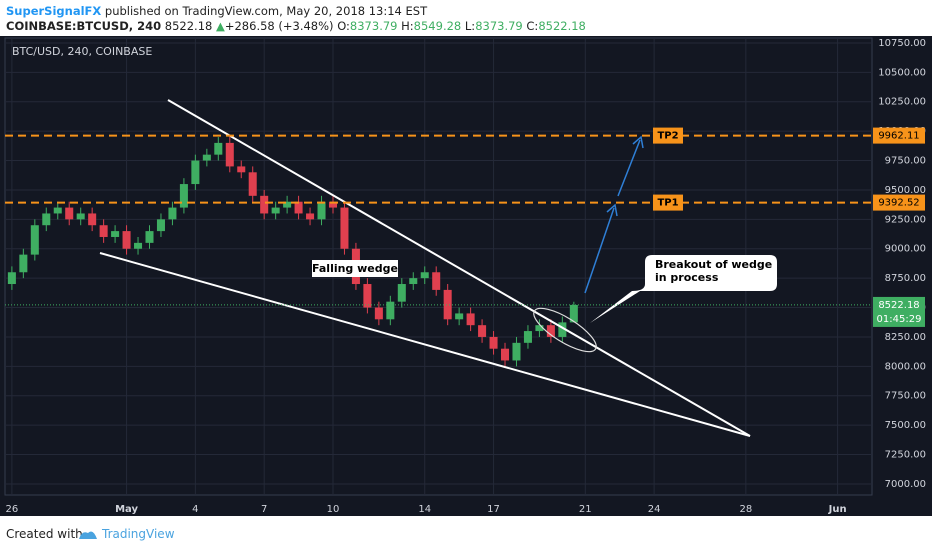 The width and height of the screenshot is (932, 550). What do you see at coordinates (905, 396) in the screenshot?
I see `y-tick-label: 7750.00` at bounding box center [905, 396].